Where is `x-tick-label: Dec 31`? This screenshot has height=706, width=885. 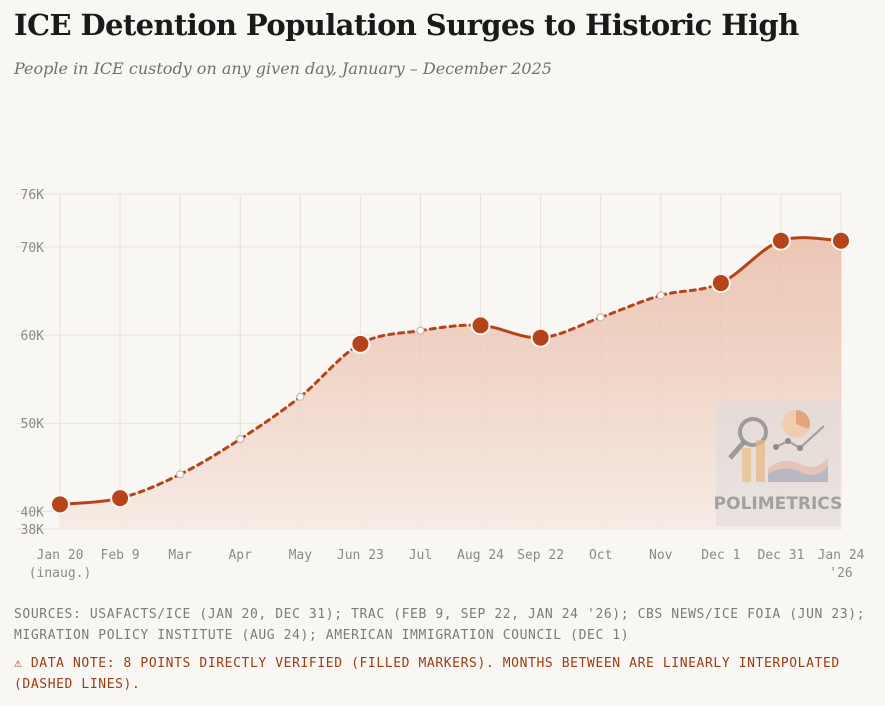 x-tick-label: Dec 31 is located at coordinates (780, 555).